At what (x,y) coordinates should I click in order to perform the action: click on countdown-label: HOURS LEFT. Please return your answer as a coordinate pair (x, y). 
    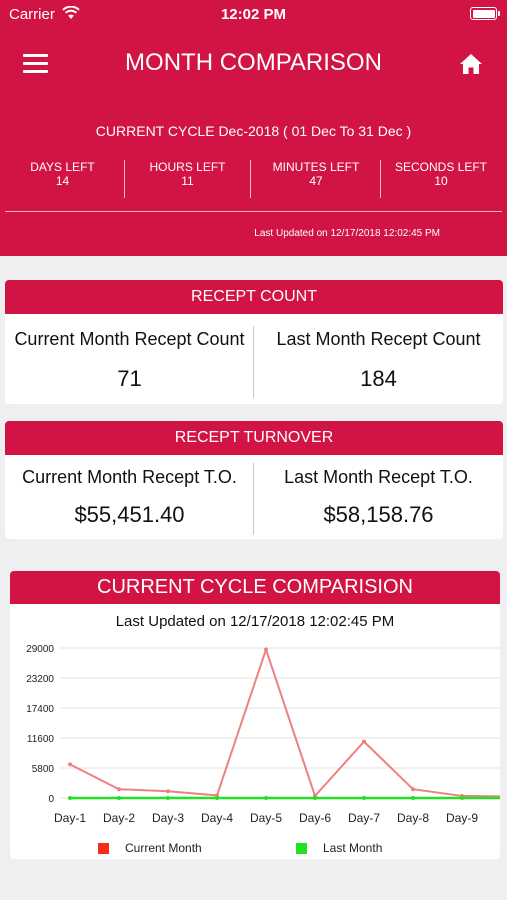
    Looking at the image, I should click on (187, 167).